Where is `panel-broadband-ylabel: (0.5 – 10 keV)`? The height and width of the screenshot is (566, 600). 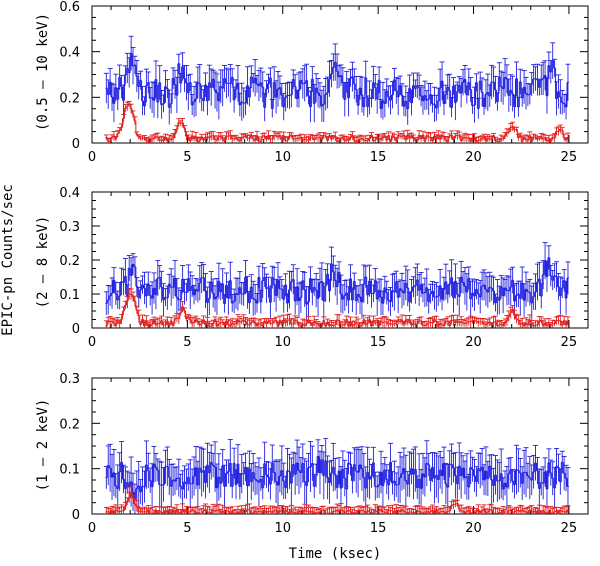 panel-broadband-ylabel: (0.5 – 10 keV) is located at coordinates (43, 72).